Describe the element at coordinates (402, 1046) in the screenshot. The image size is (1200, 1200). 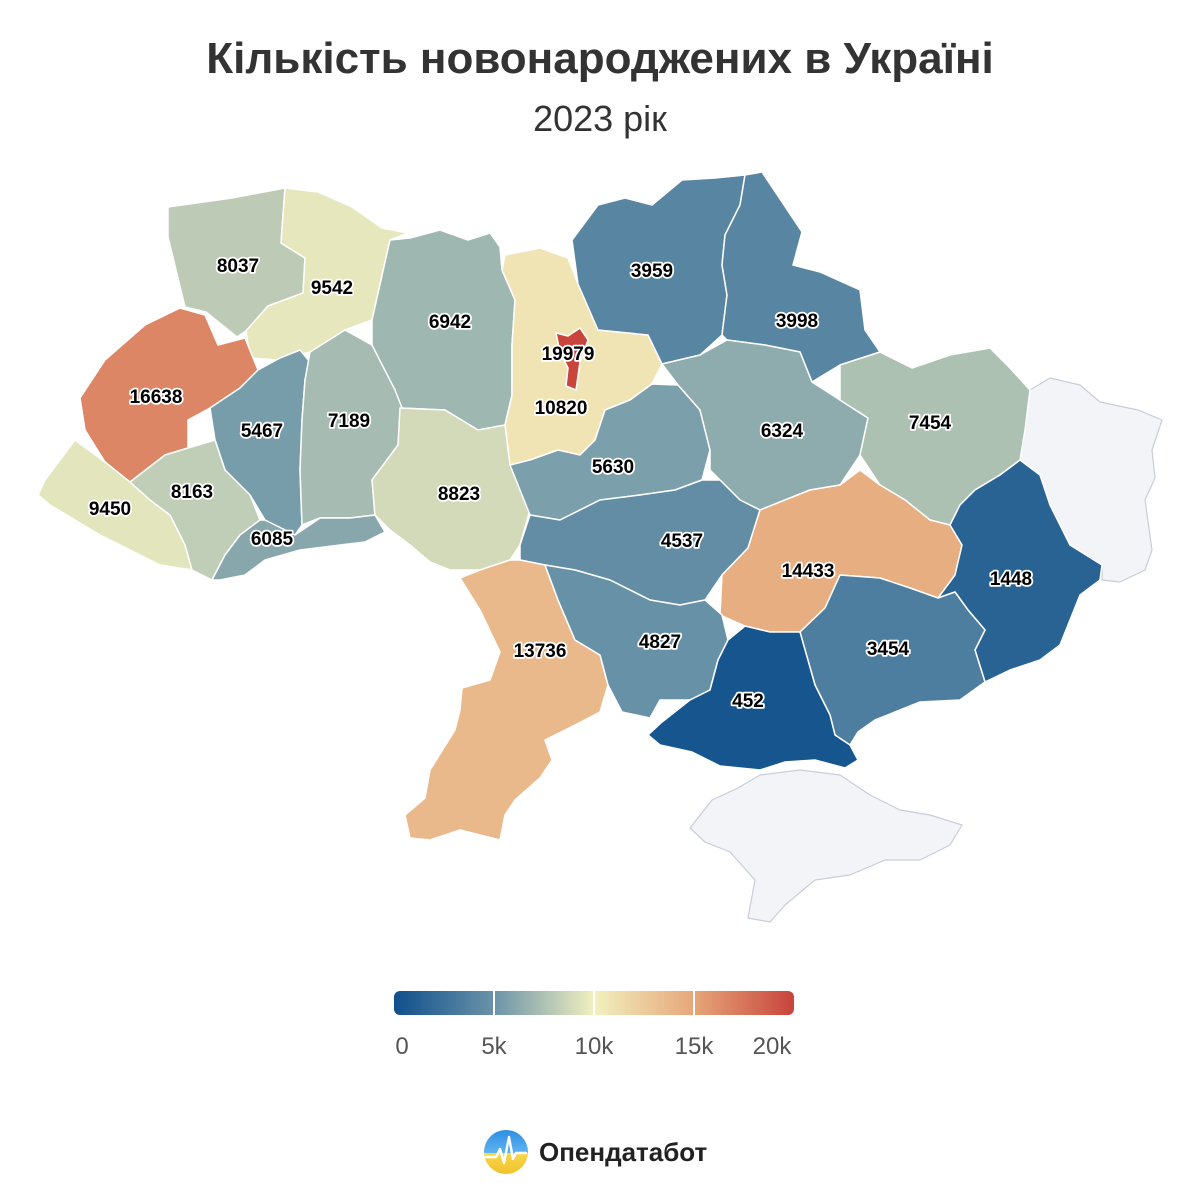
I see `legend-tick-label: 0` at that location.